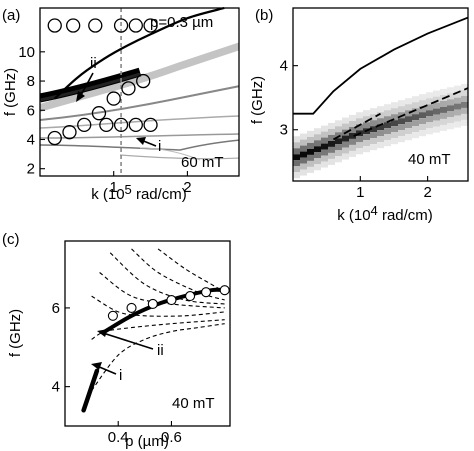 The image size is (474, 451). Describe the element at coordinates (93, 63) in the screenshot. I see `panel-a-label-ii: ii` at that location.